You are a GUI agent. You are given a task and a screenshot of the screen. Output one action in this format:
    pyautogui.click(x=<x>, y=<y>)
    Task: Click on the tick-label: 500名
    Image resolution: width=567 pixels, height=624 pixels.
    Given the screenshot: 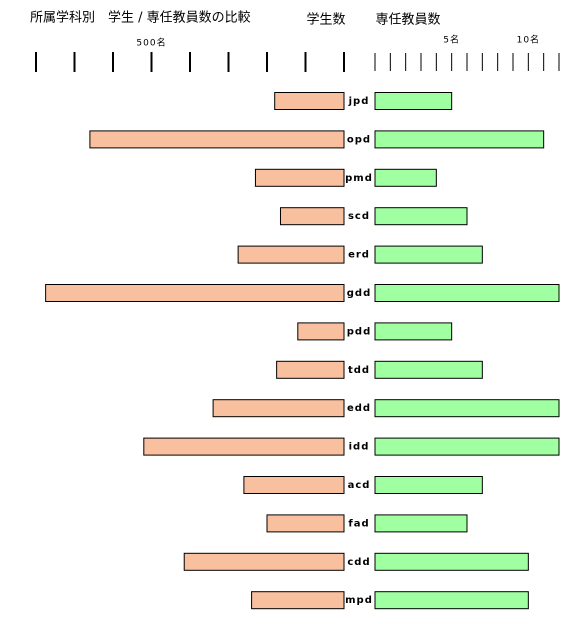 What is the action you would take?
    pyautogui.click(x=151, y=43)
    